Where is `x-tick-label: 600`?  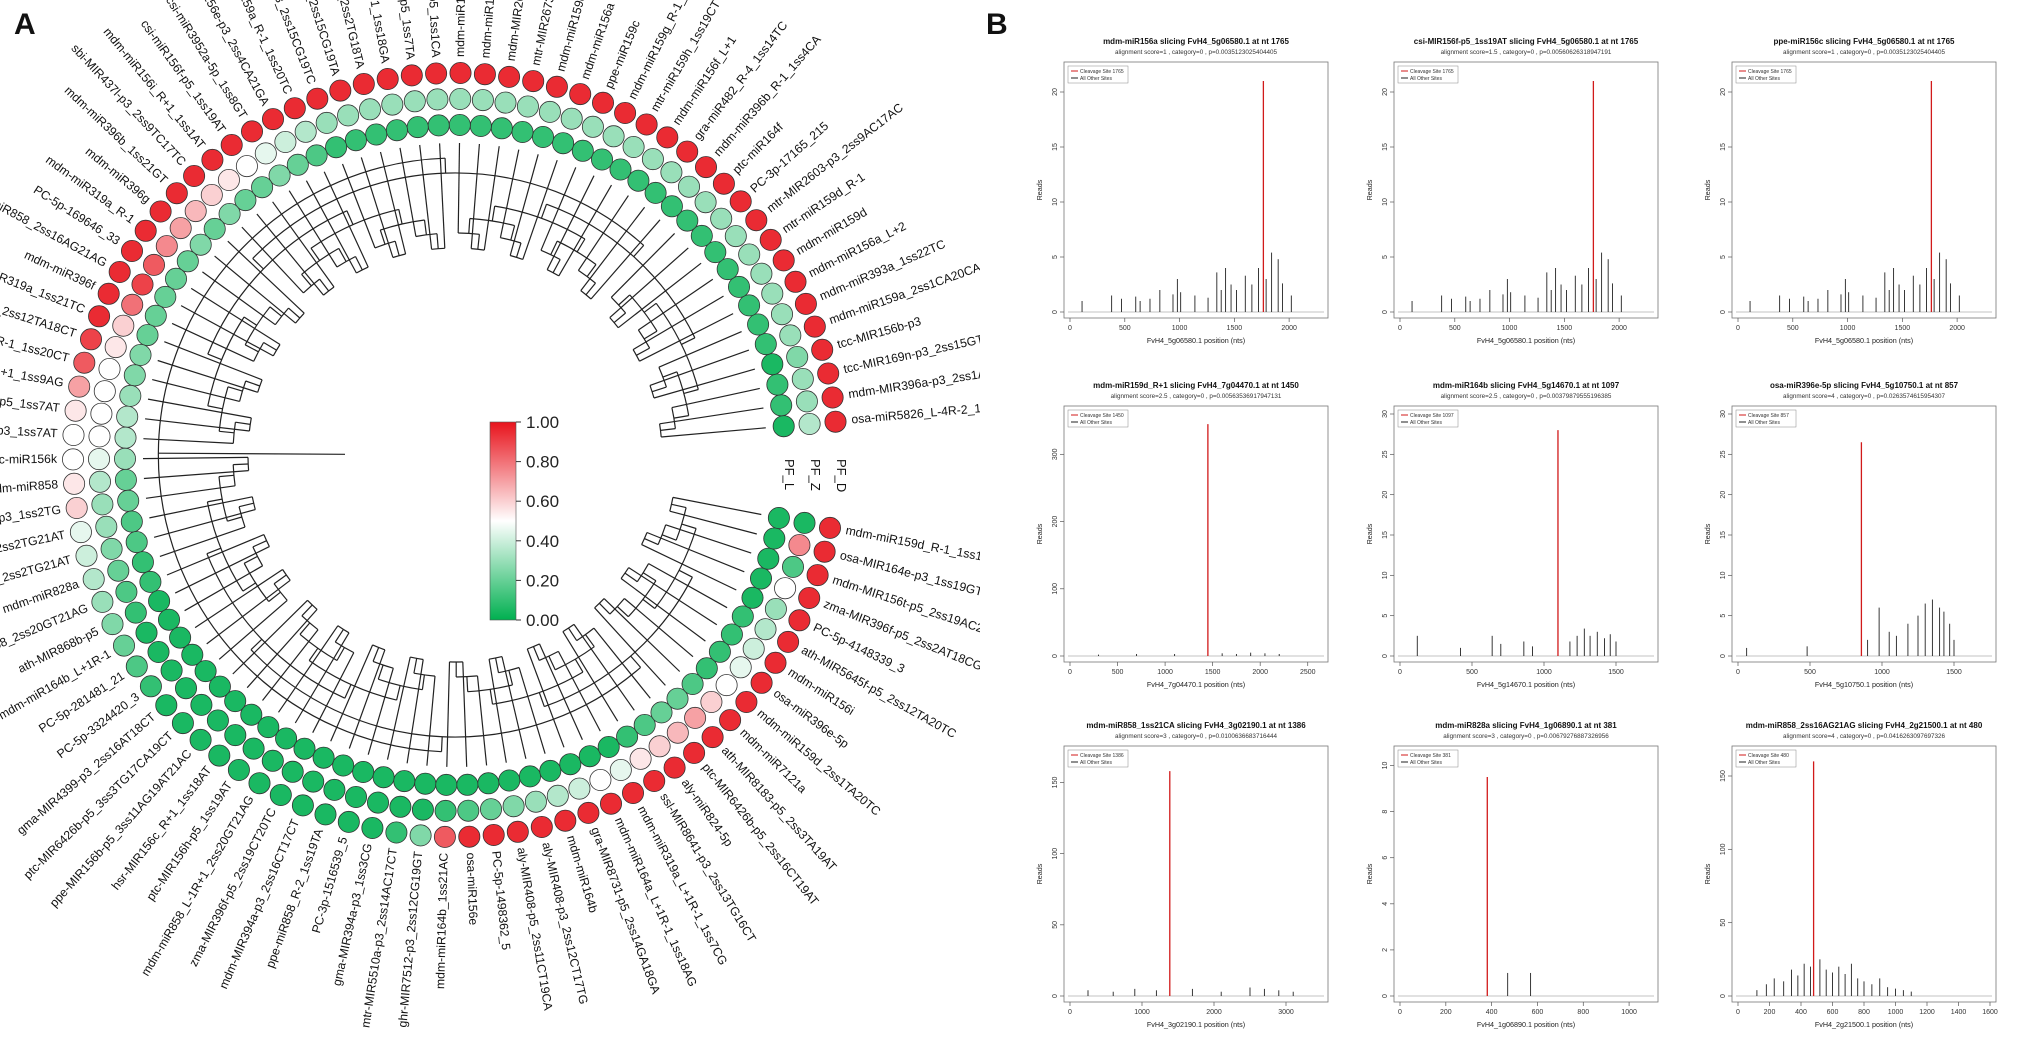
x-tick-label: 600 is located at coordinates (1538, 1012).